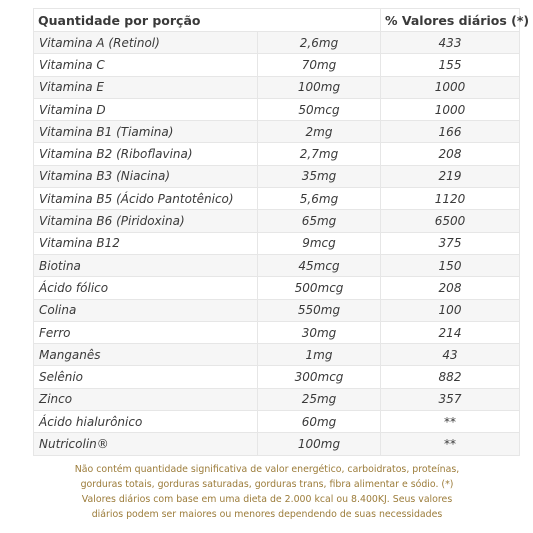  I want to click on table-row: Zinco 25mg 357, so click(276, 399).